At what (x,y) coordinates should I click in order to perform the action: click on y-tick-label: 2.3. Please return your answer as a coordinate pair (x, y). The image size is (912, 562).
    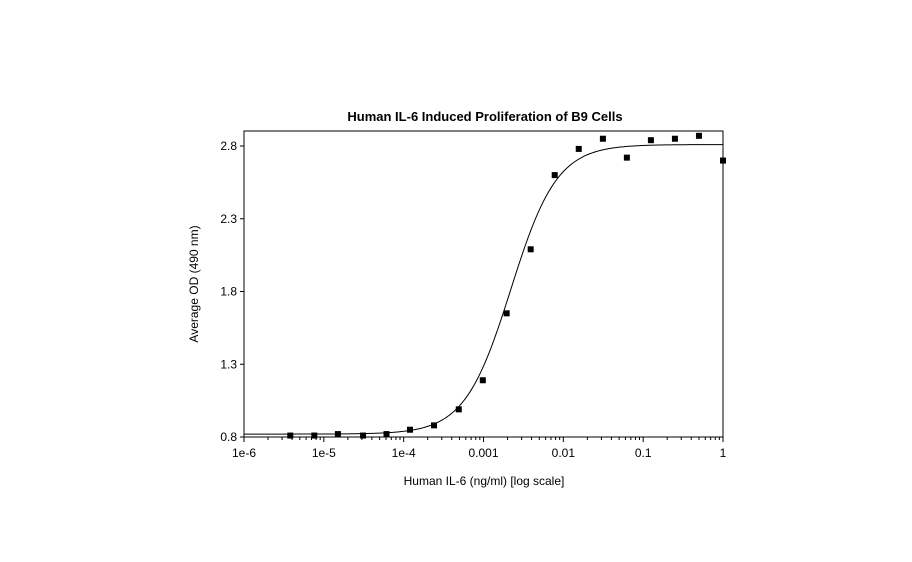
    Looking at the image, I should click on (228, 219).